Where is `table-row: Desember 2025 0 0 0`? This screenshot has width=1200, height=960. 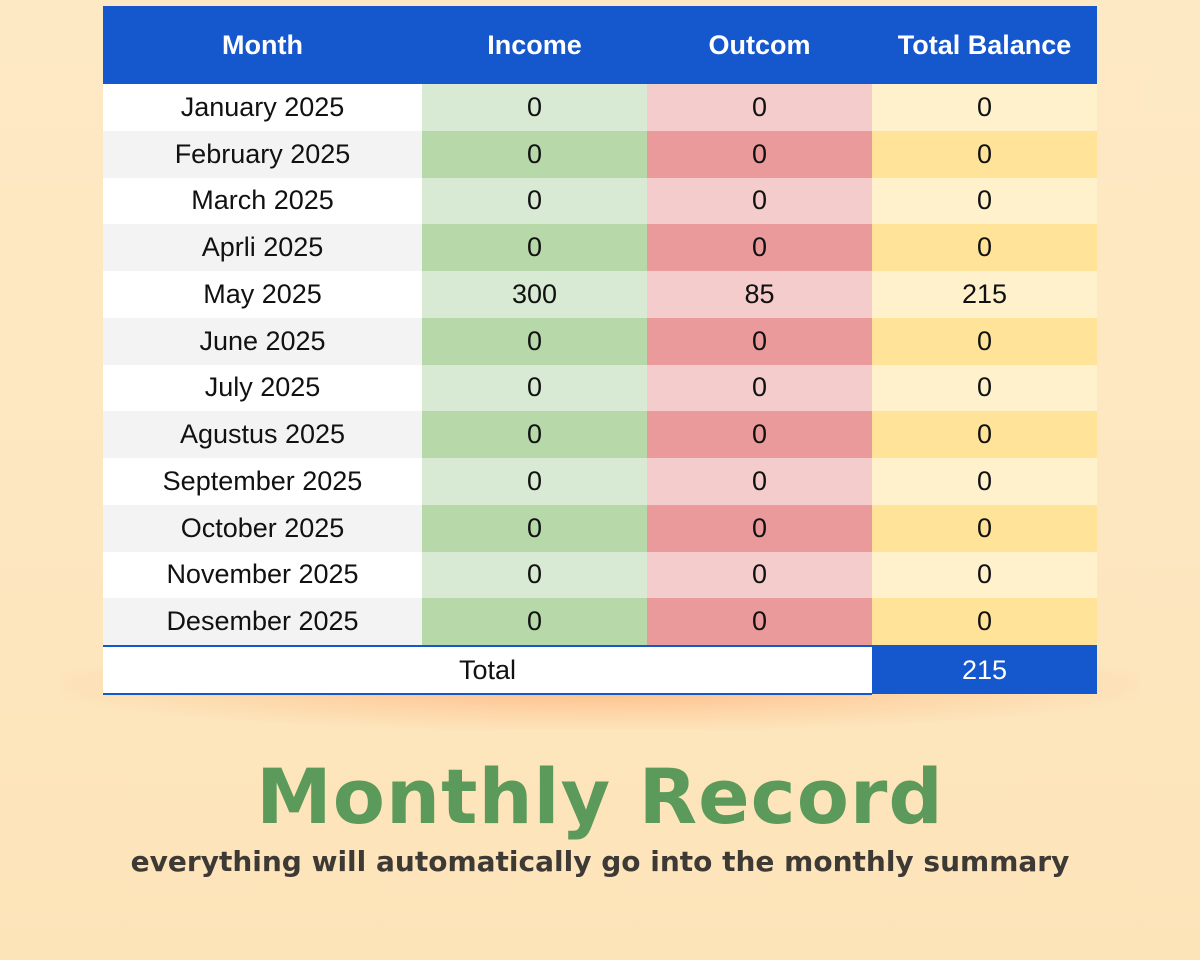
table-row: Desember 2025 0 0 0 is located at coordinates (600, 622).